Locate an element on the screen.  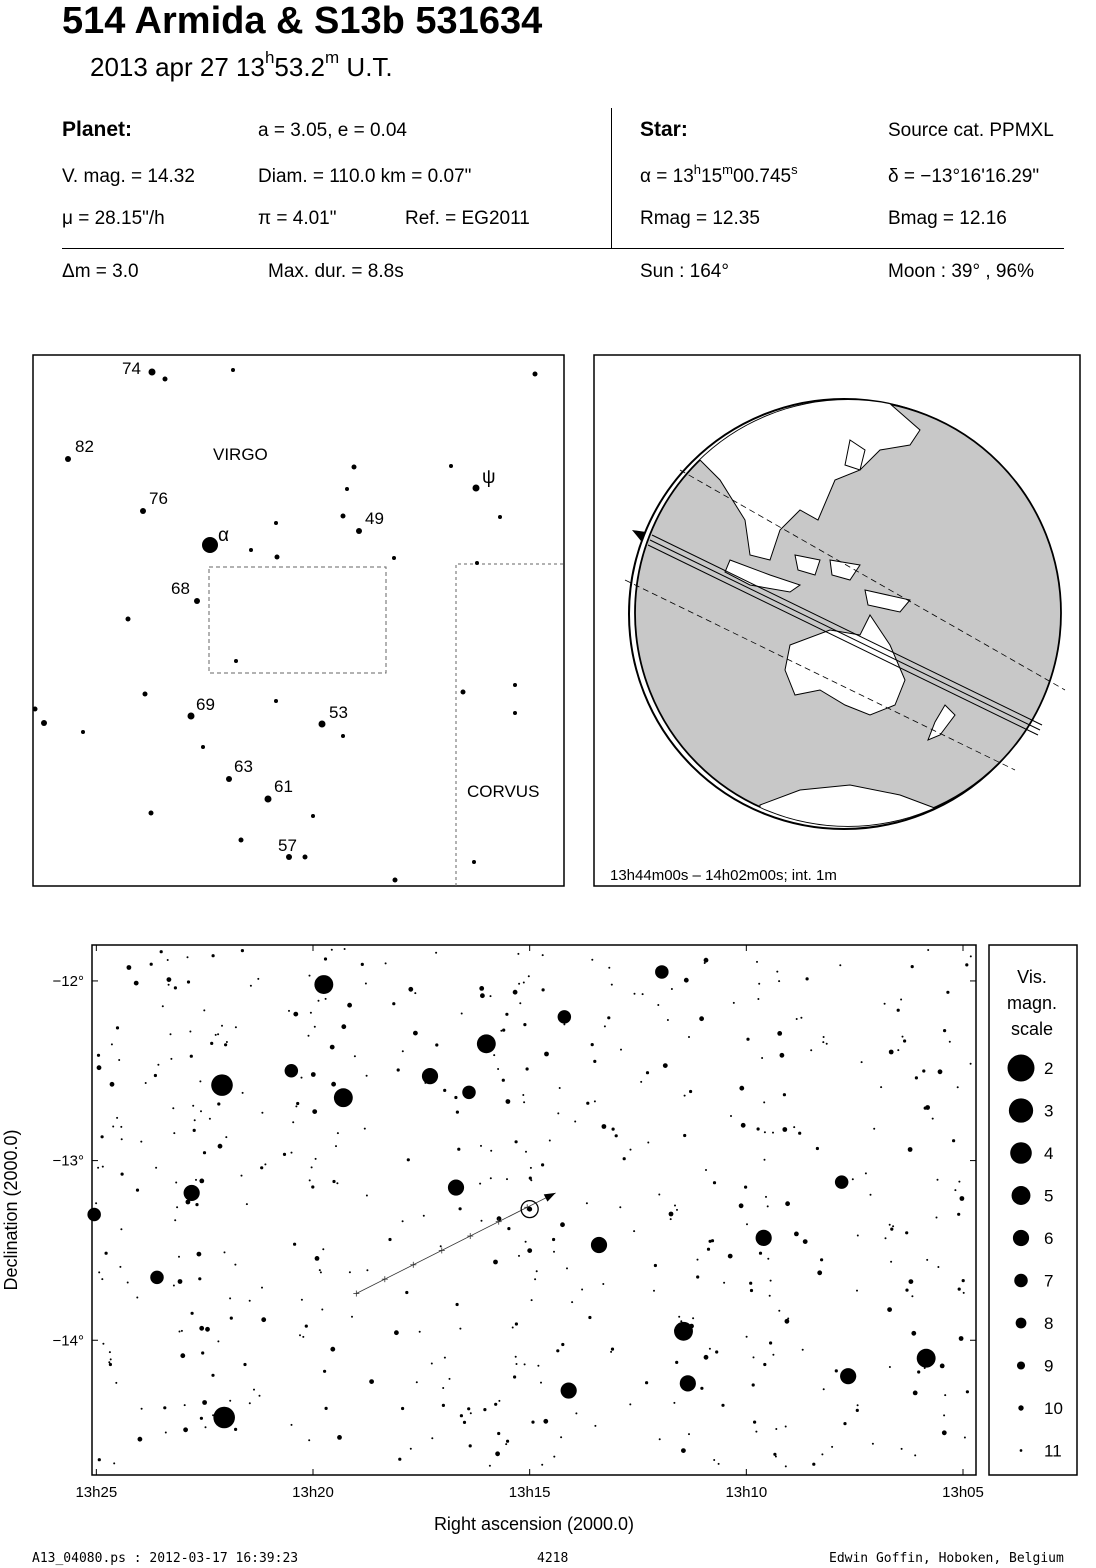
legend-label-3: 3 is located at coordinates (1048, 1111).